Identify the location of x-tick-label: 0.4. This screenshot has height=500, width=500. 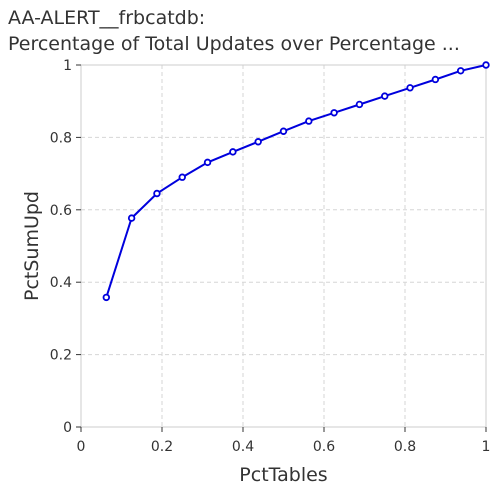
(243, 447).